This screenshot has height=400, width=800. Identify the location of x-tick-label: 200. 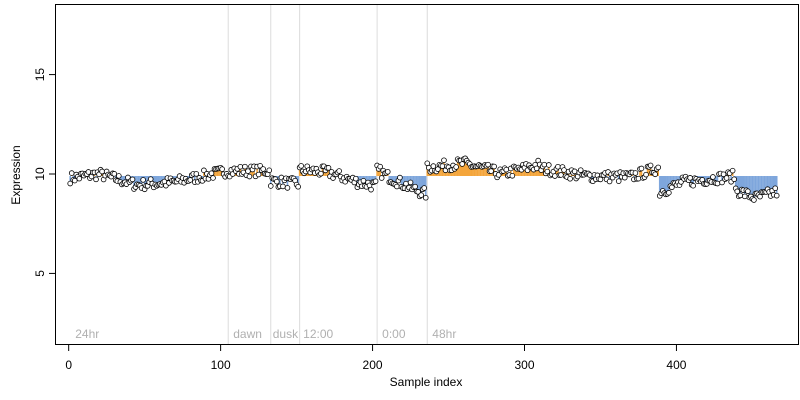
(373, 365).